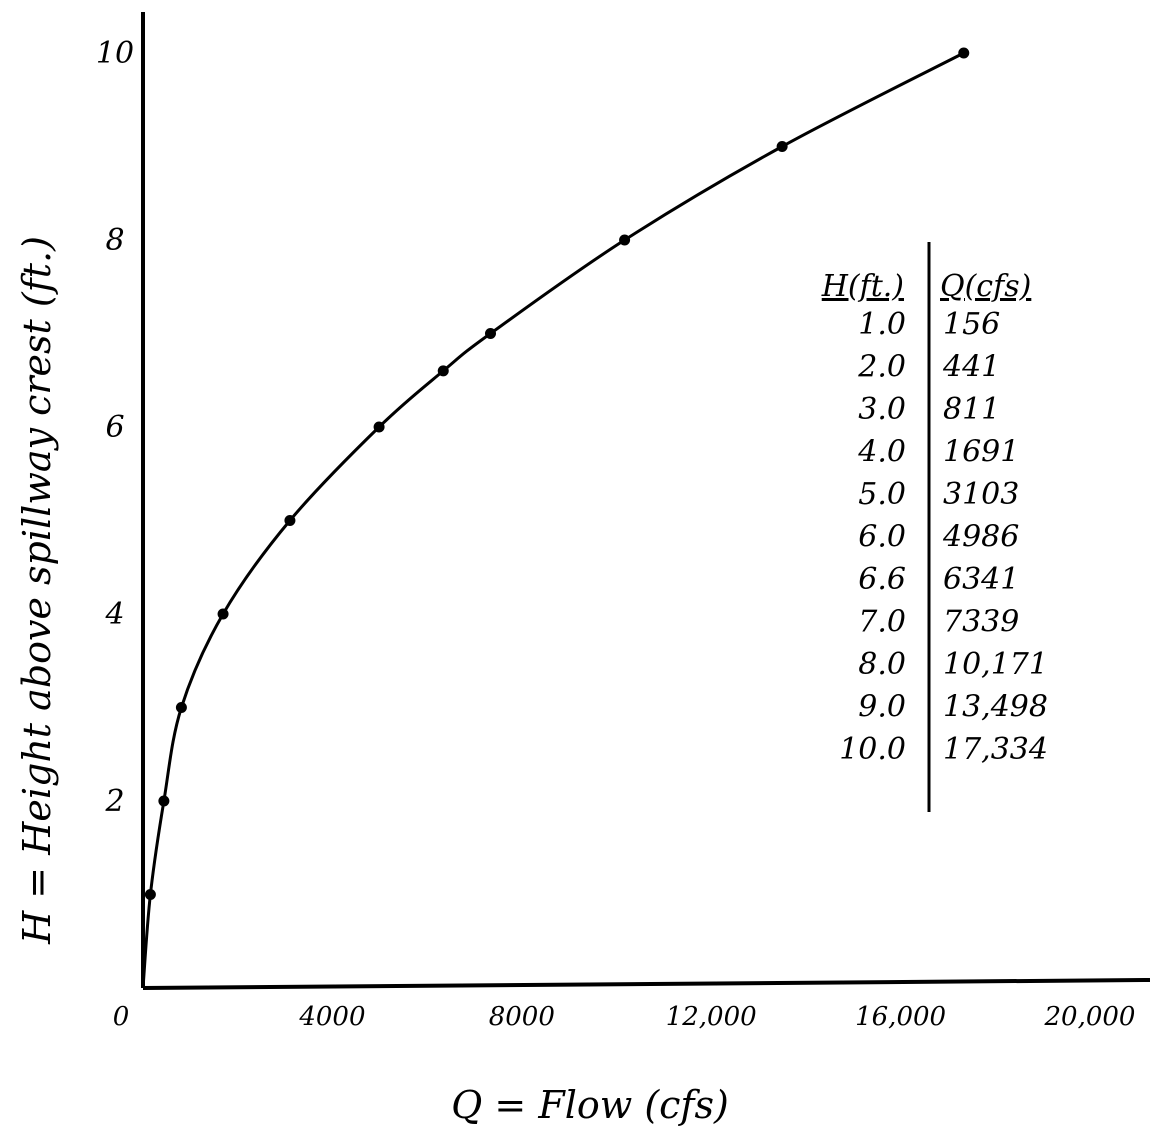  I want to click on table-cell-h: 7.0, so click(882, 622).